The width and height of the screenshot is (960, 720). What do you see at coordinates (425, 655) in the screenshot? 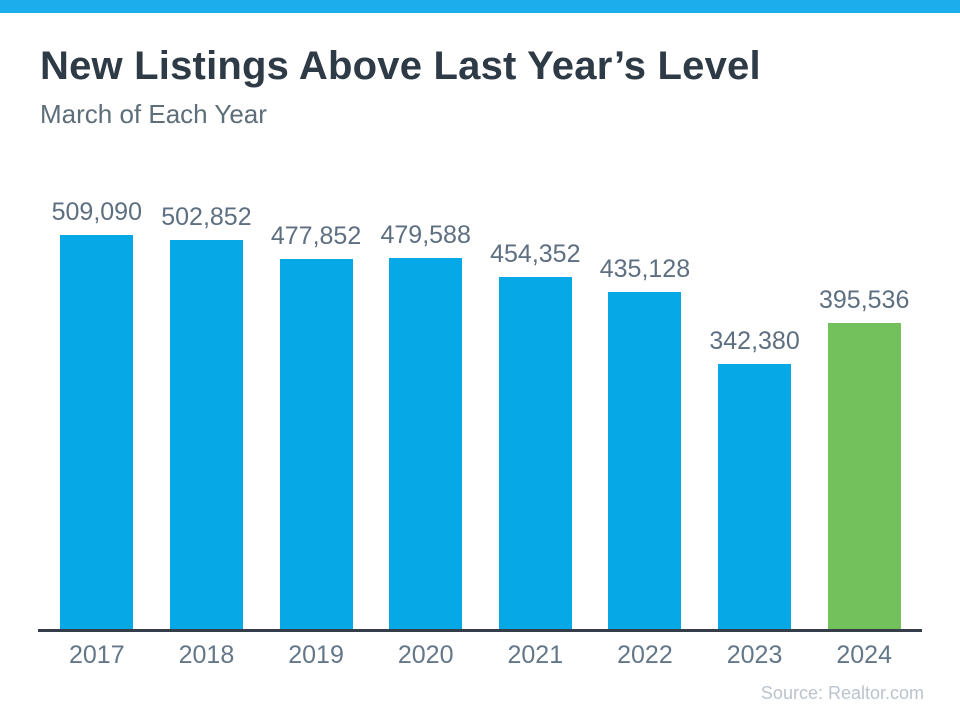
I see `x-axis-label-2020: 2020` at bounding box center [425, 655].